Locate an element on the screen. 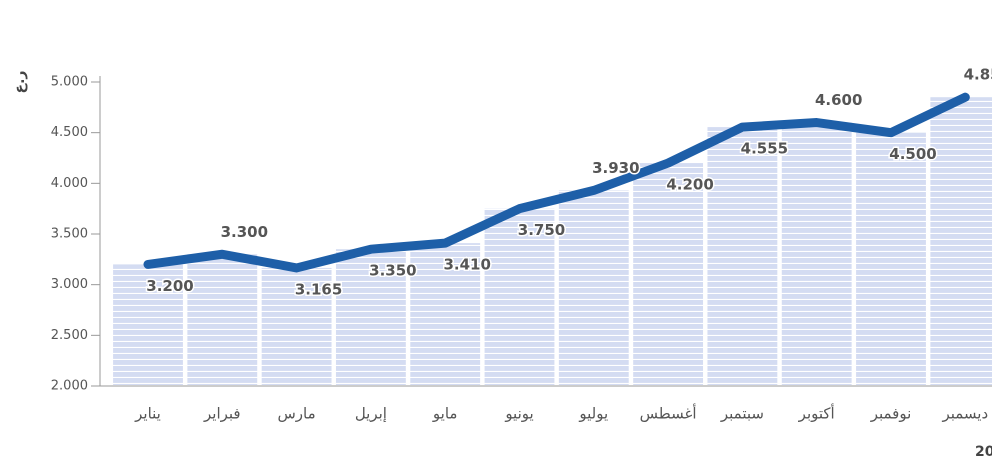  y-tick-label: 3.000 is located at coordinates (69, 284).